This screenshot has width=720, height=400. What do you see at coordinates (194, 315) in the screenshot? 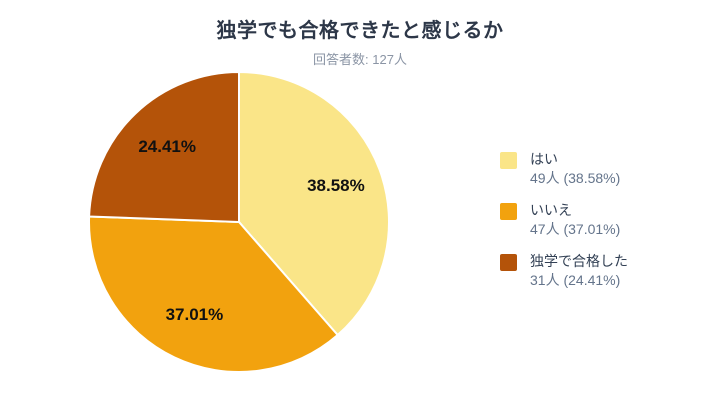
I see `slice-percent-label-1: 37.01%` at bounding box center [194, 315].